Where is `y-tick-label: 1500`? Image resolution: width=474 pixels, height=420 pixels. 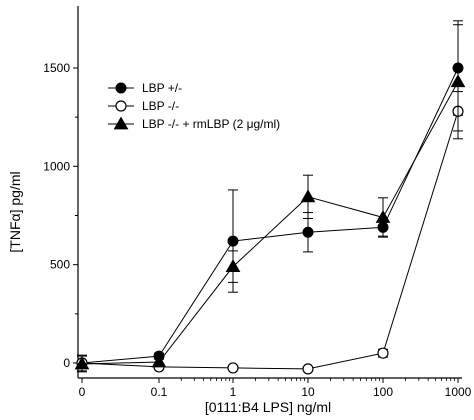
y-tick-label: 1500 is located at coordinates (56, 68).